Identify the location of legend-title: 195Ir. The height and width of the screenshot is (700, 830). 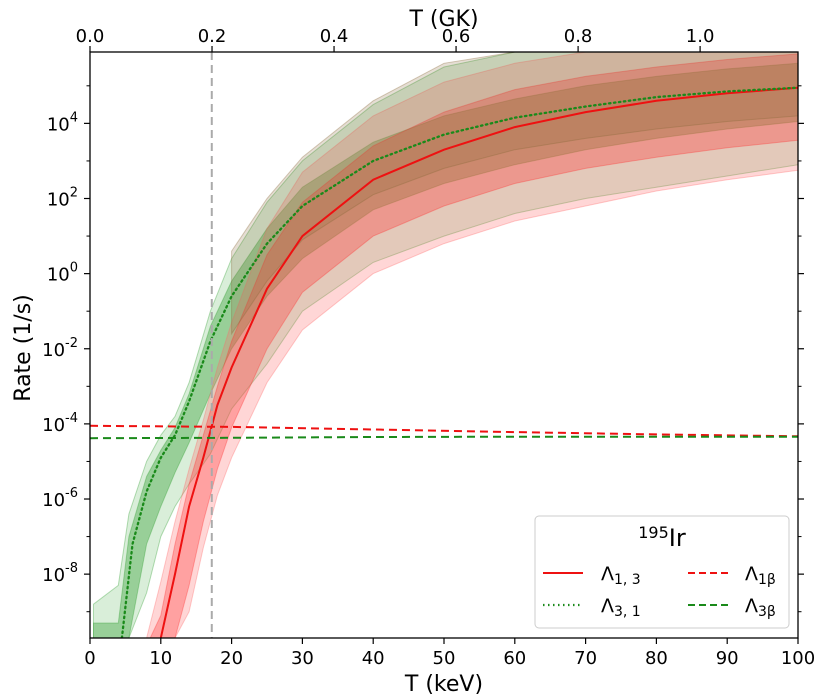
(662, 537).